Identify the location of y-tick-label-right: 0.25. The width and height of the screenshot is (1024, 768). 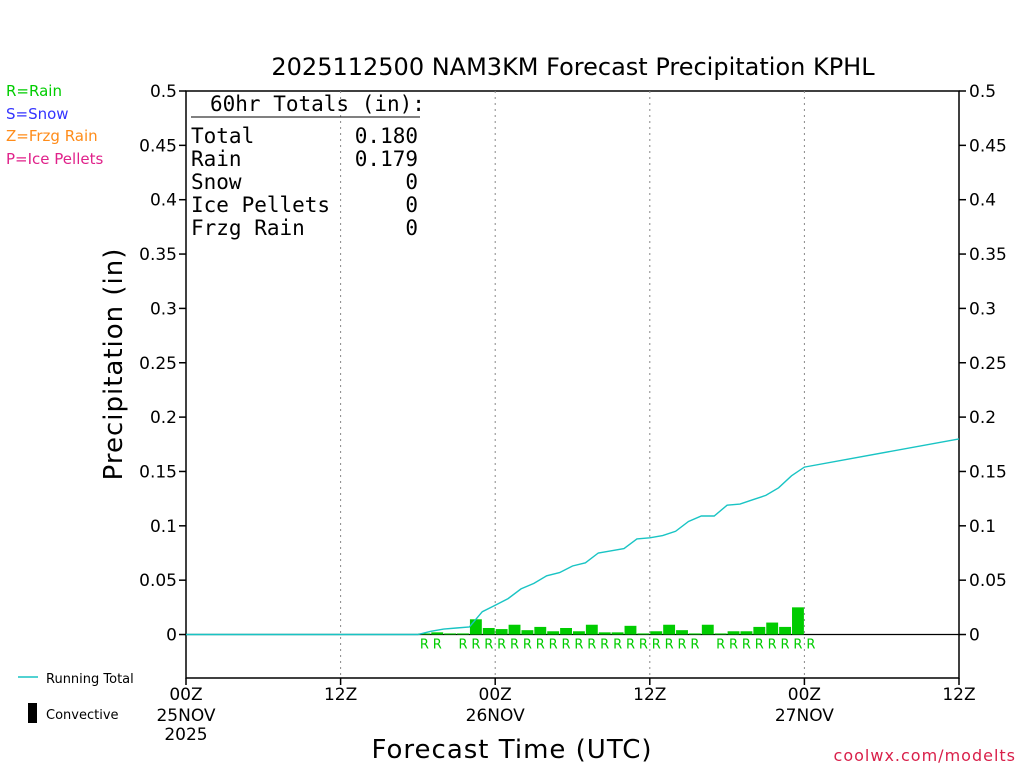
(988, 364).